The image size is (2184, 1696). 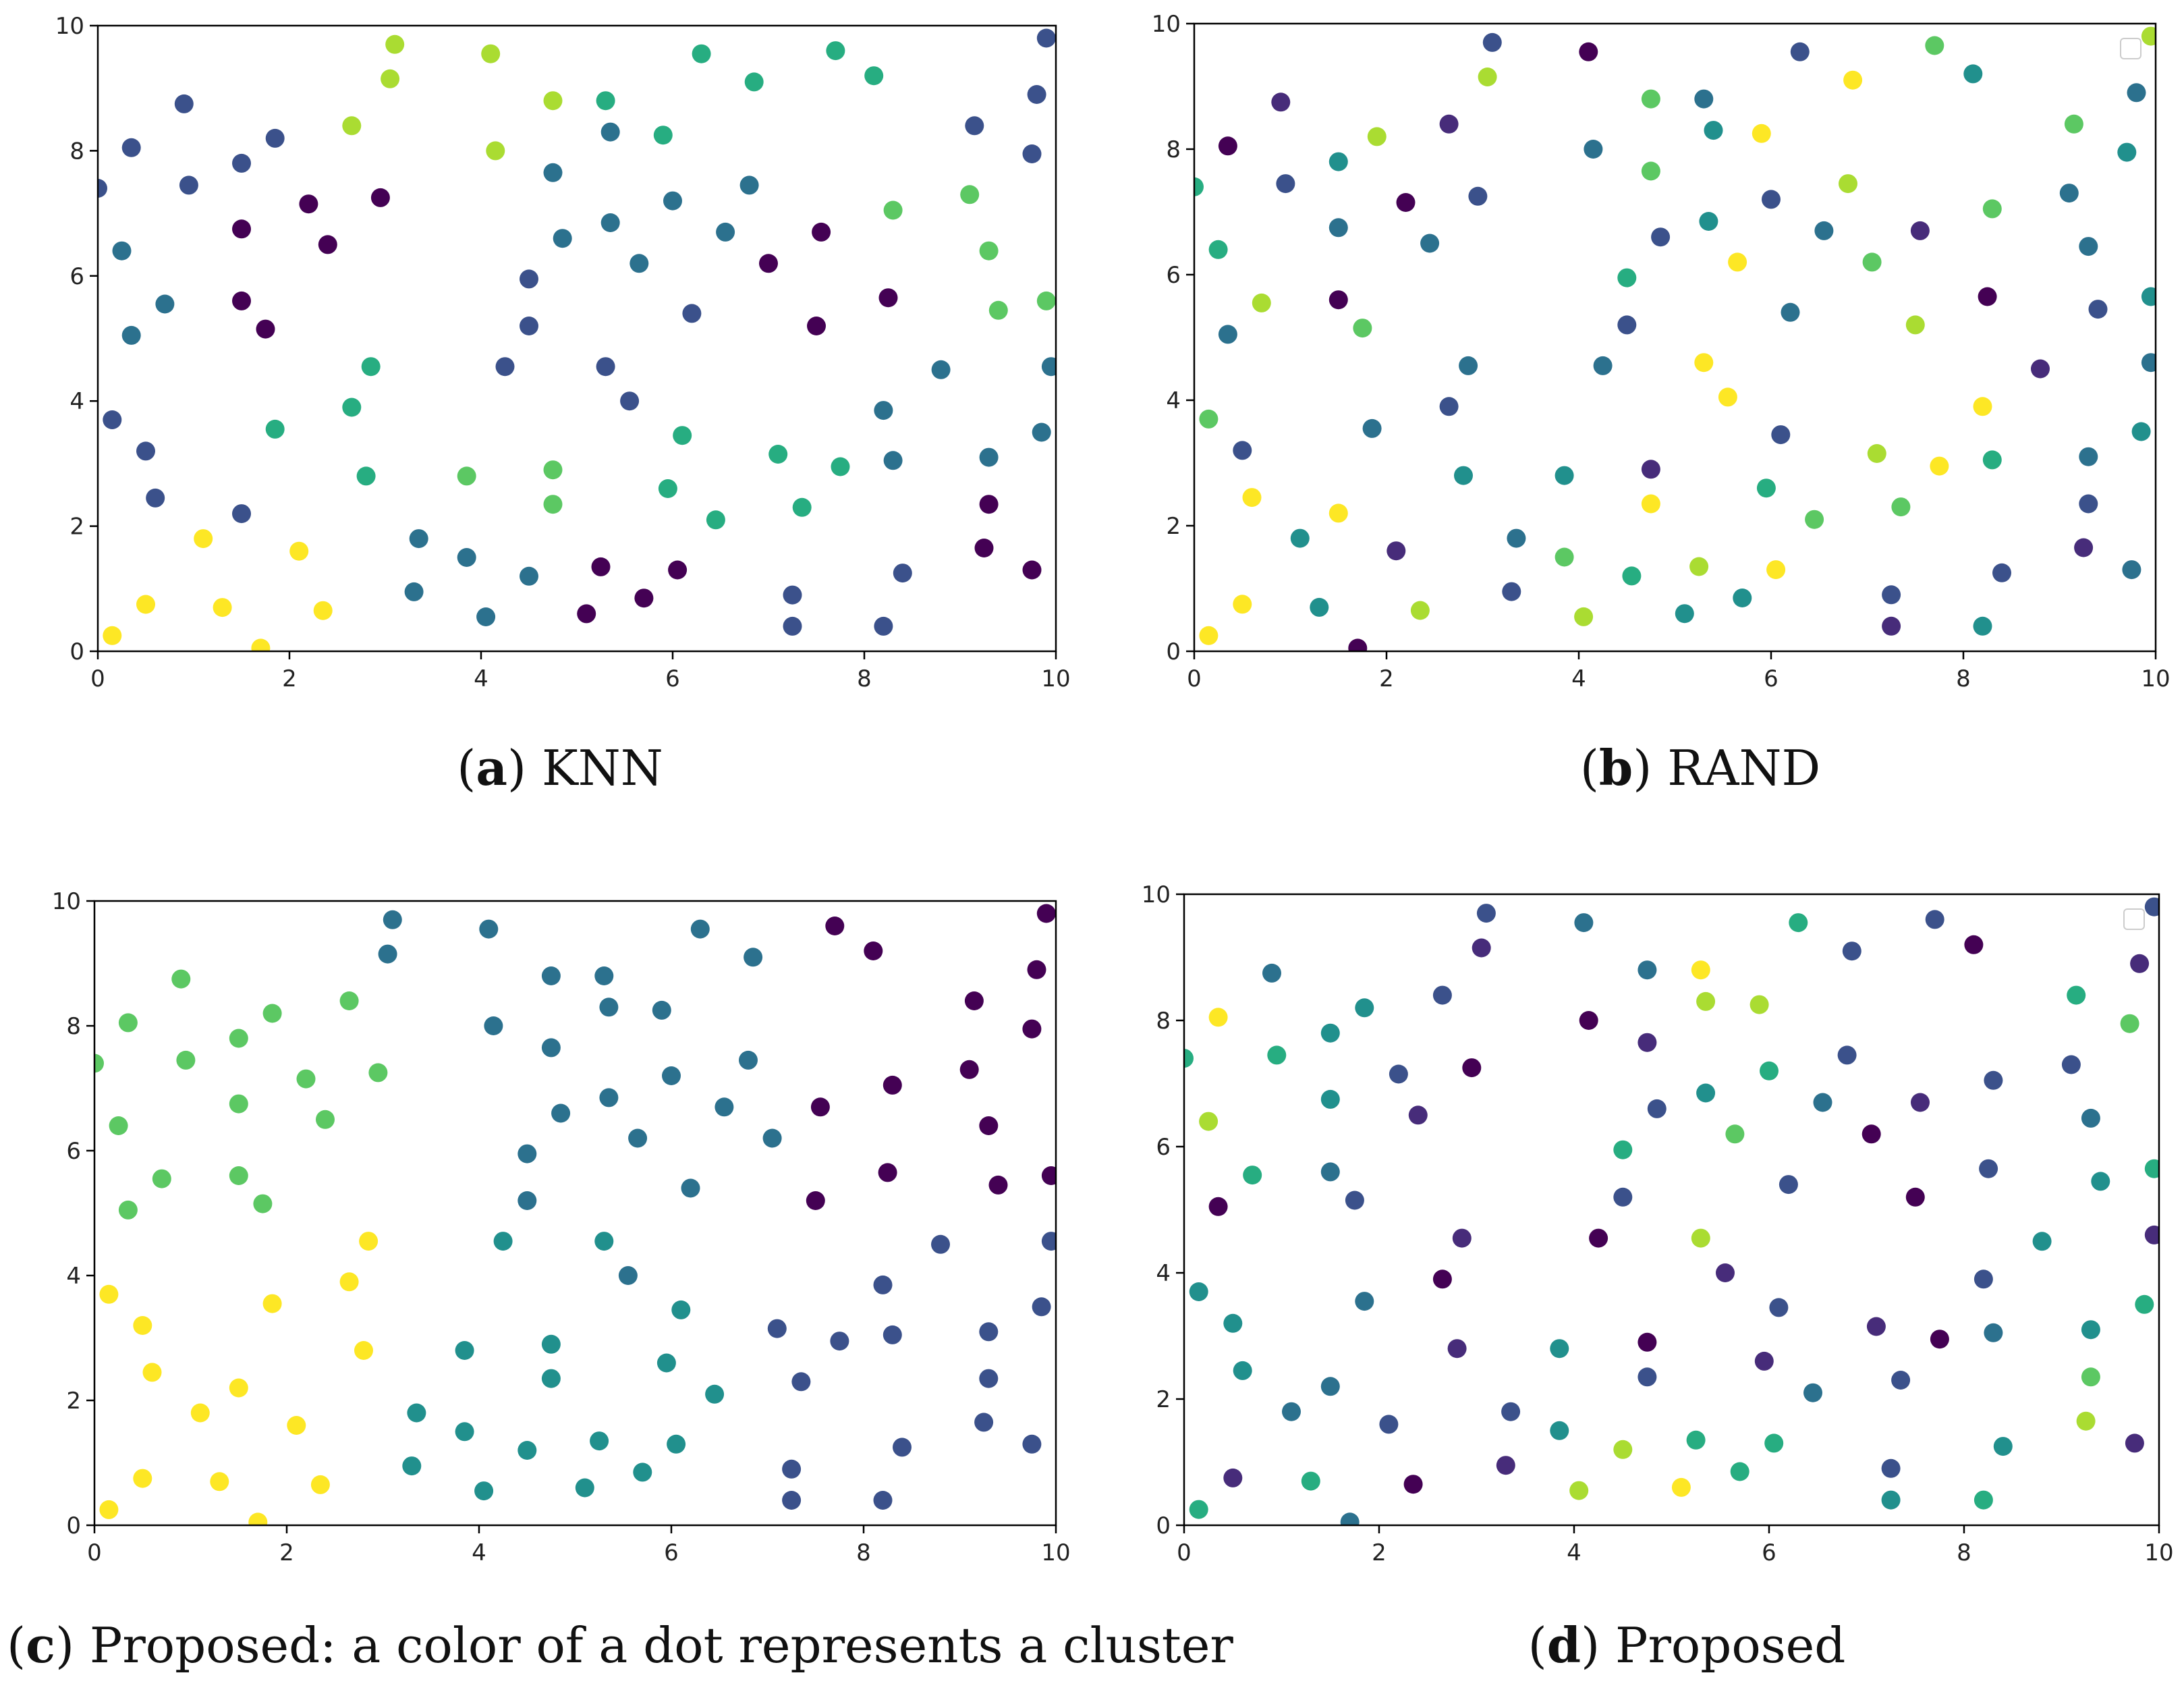 I want to click on x-tick-label: 4, so click(x=1578, y=678).